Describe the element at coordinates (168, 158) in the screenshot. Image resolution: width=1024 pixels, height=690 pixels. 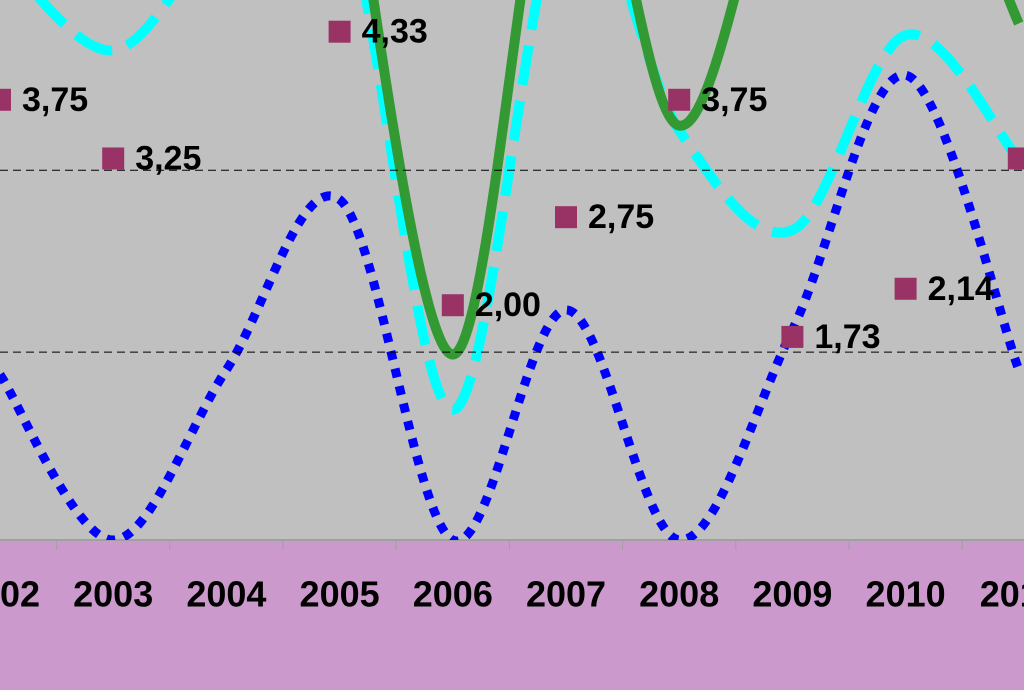
I see `data-label: 3,25` at that location.